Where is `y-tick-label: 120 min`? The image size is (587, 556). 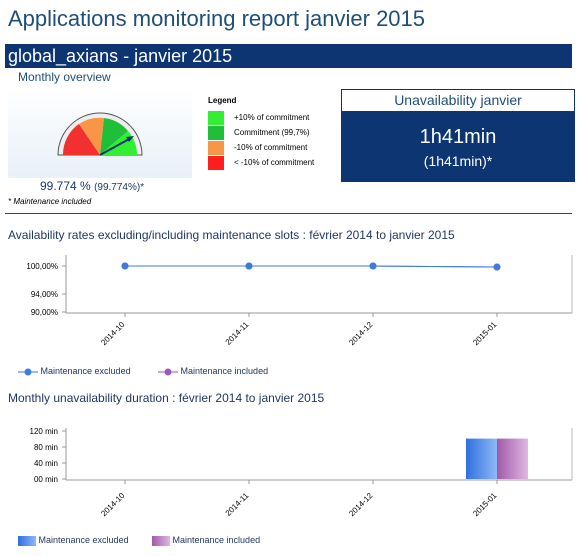
y-tick-label: 120 min is located at coordinates (44, 431).